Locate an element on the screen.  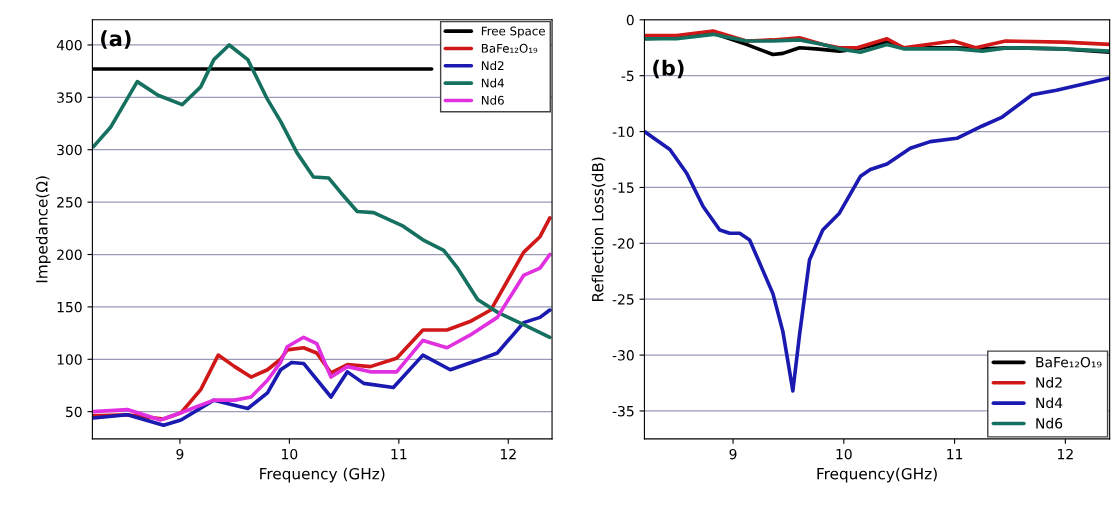
y-tick-label: -30 is located at coordinates (623, 355).